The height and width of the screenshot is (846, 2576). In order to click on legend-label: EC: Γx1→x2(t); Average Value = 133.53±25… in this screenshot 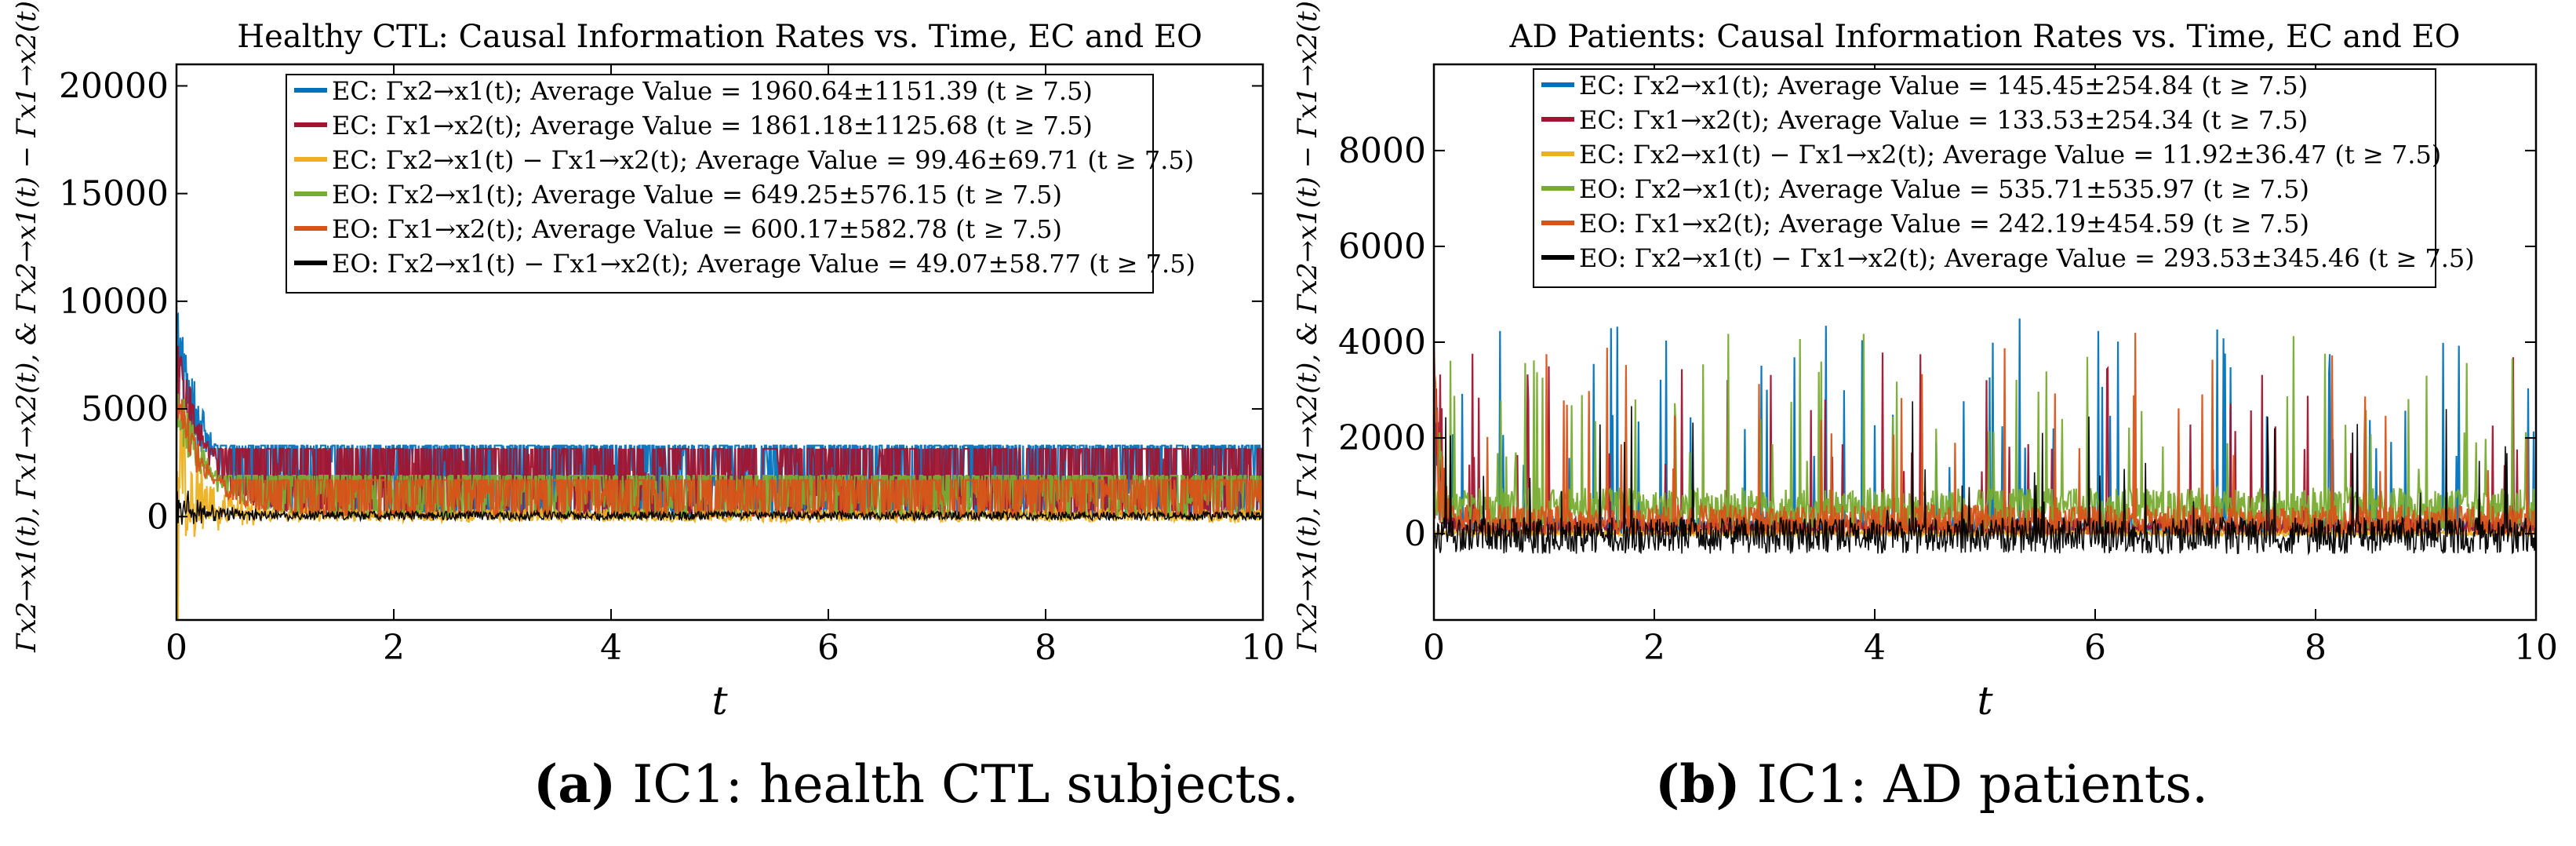, I will do `click(1943, 120)`.